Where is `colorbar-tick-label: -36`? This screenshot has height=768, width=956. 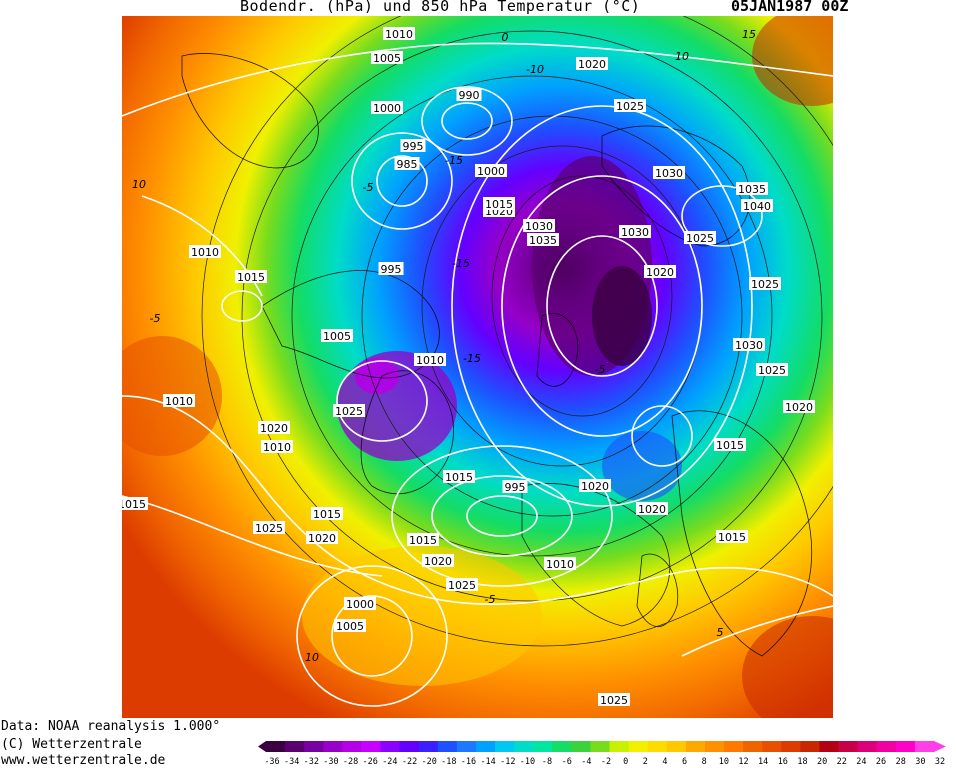 colorbar-tick-label: -36 is located at coordinates (271, 761).